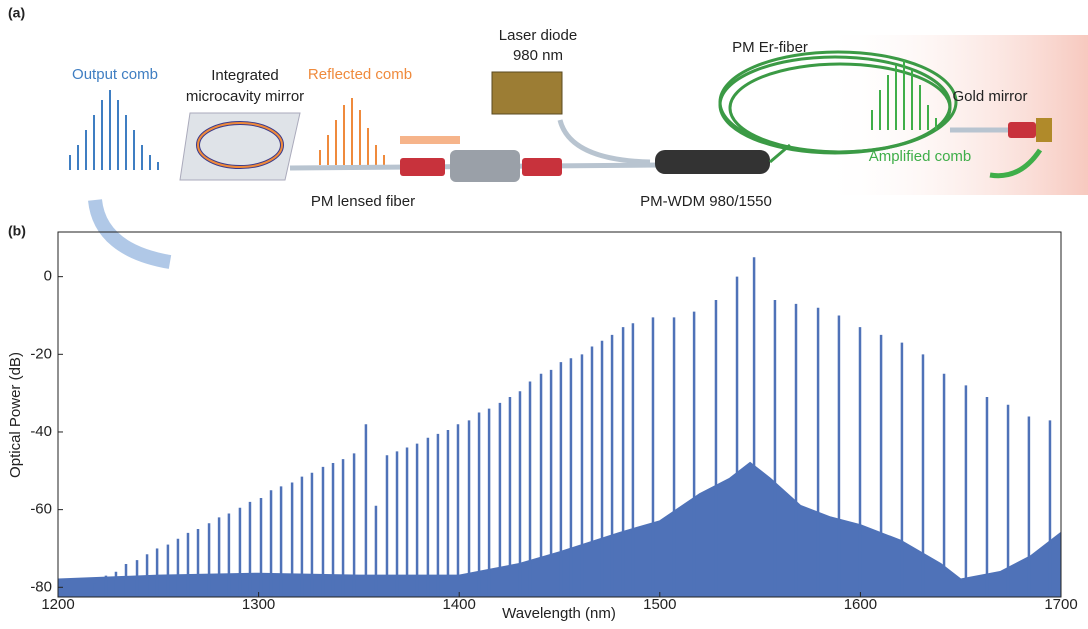  I want to click on x-tick-label: 1700, so click(1060, 604).